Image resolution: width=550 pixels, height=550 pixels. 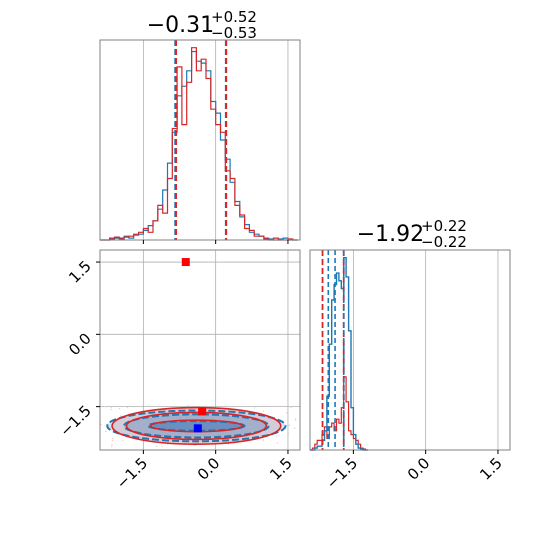 I want to click on joint-2d-panel, so click(x=200, y=350).